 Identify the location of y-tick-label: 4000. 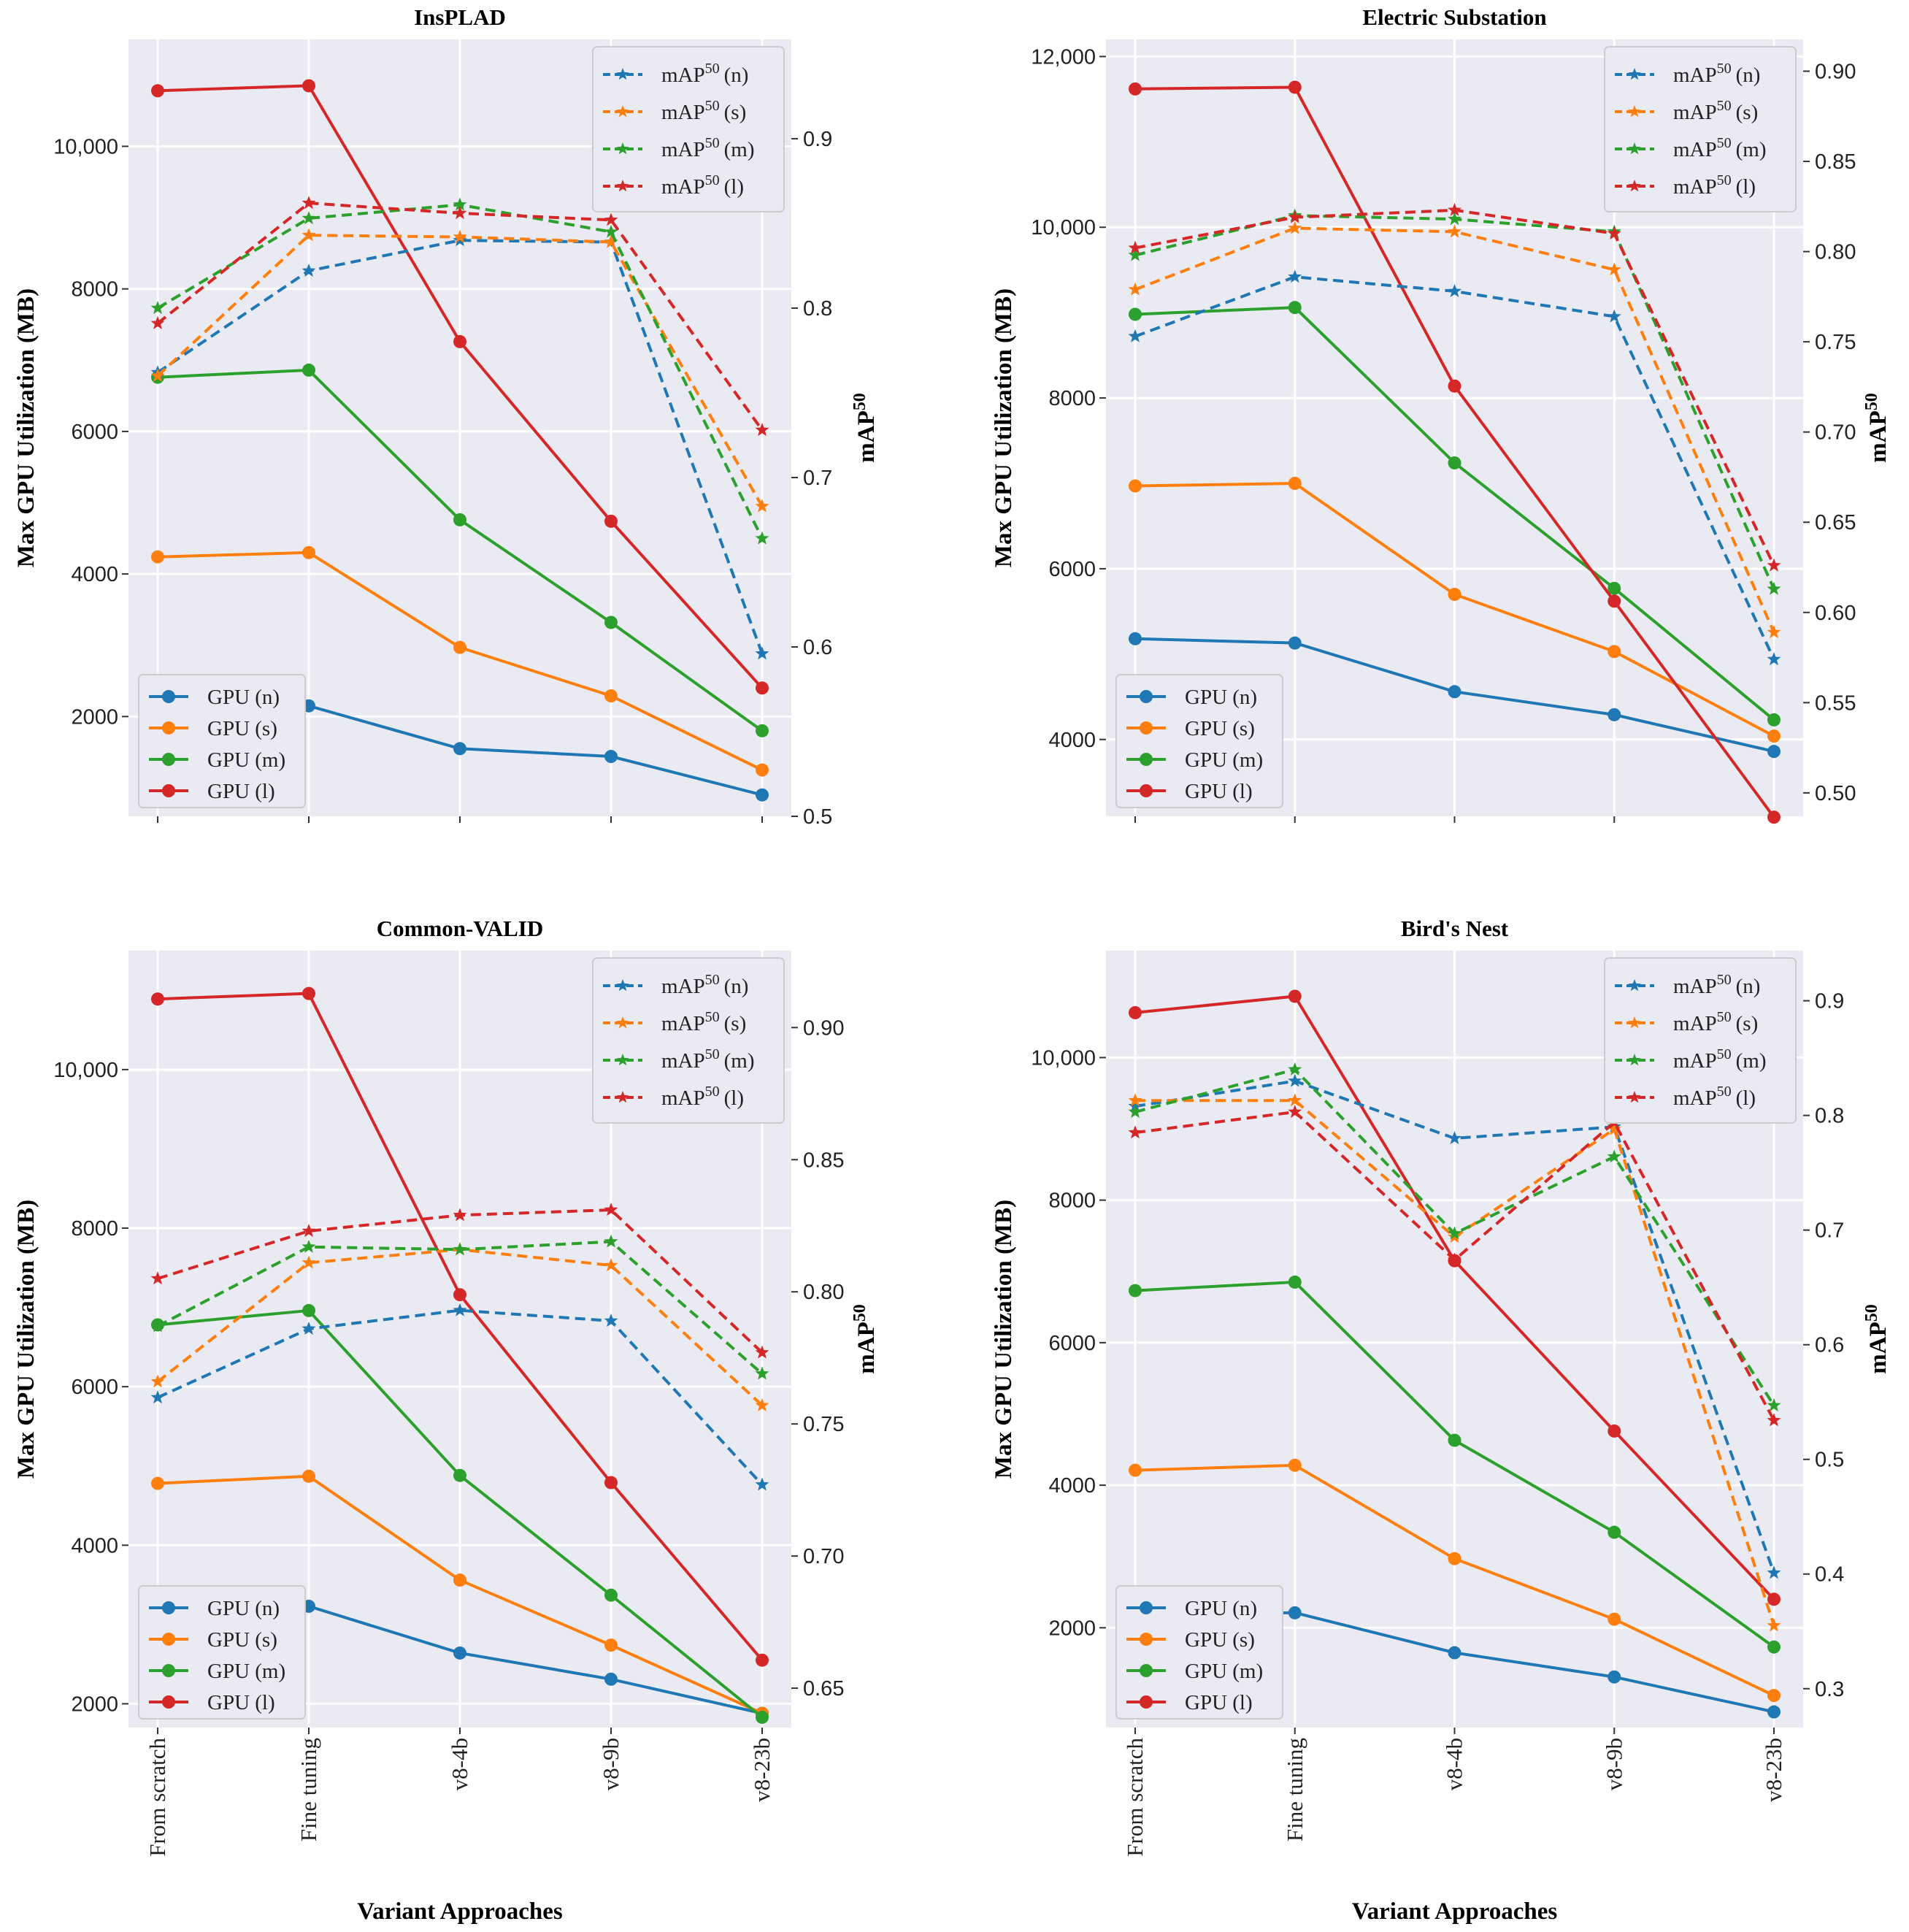
(1072, 740).